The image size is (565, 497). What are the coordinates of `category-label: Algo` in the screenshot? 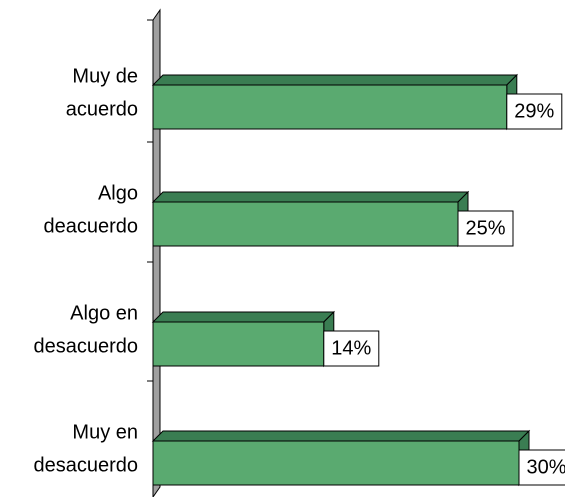 It's located at (118, 193).